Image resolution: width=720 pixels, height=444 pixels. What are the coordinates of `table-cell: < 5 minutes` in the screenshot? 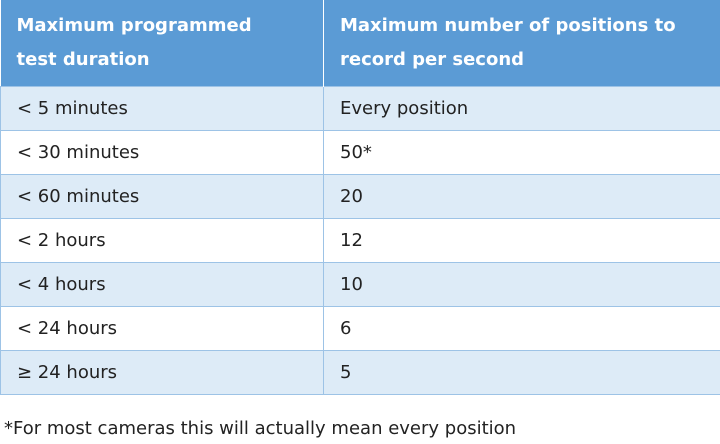 It's located at (162, 108).